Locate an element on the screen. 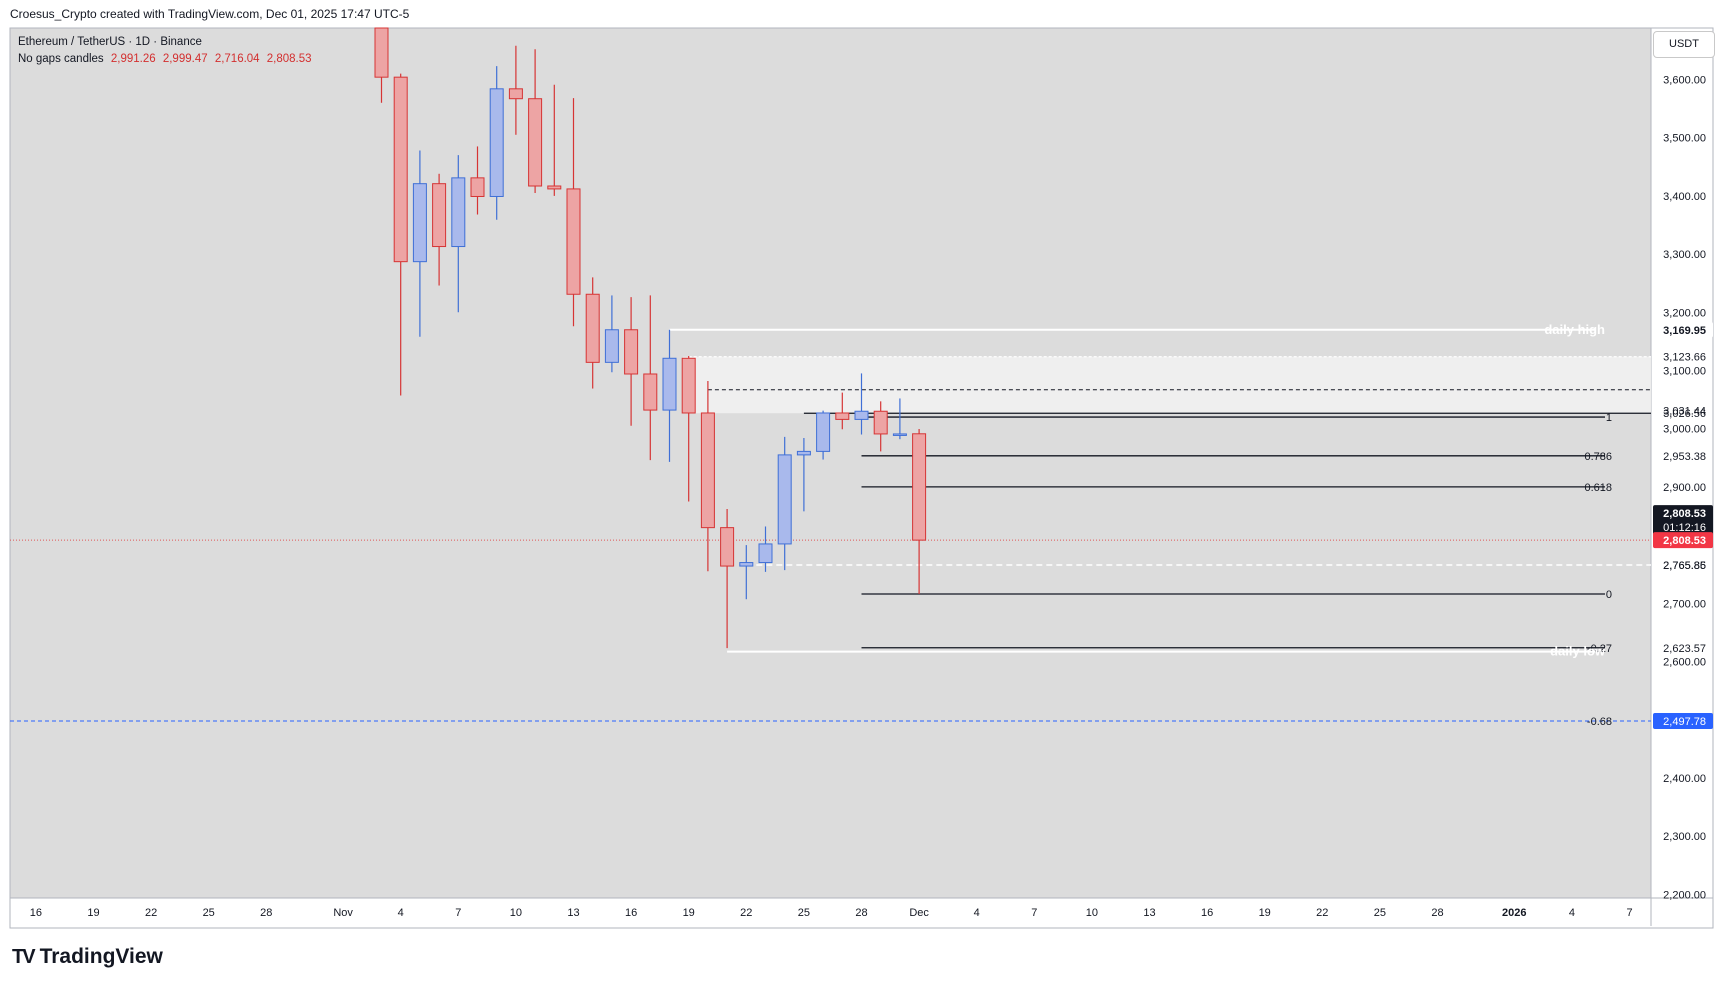  level-price-tag: 3,123.66 is located at coordinates (1684, 358).